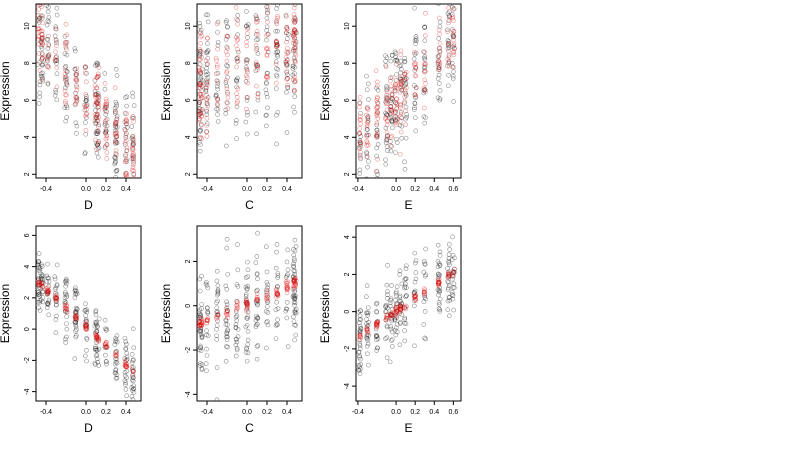  I want to click on x-axis-title: D, so click(88, 205).